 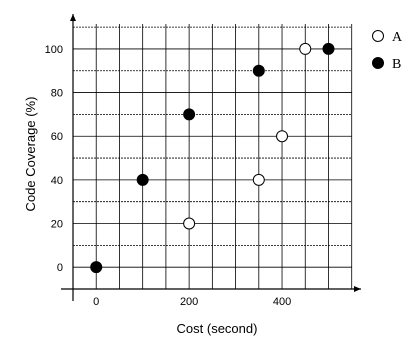 I want to click on x-axis-title: Cost (second), so click(x=217, y=328).